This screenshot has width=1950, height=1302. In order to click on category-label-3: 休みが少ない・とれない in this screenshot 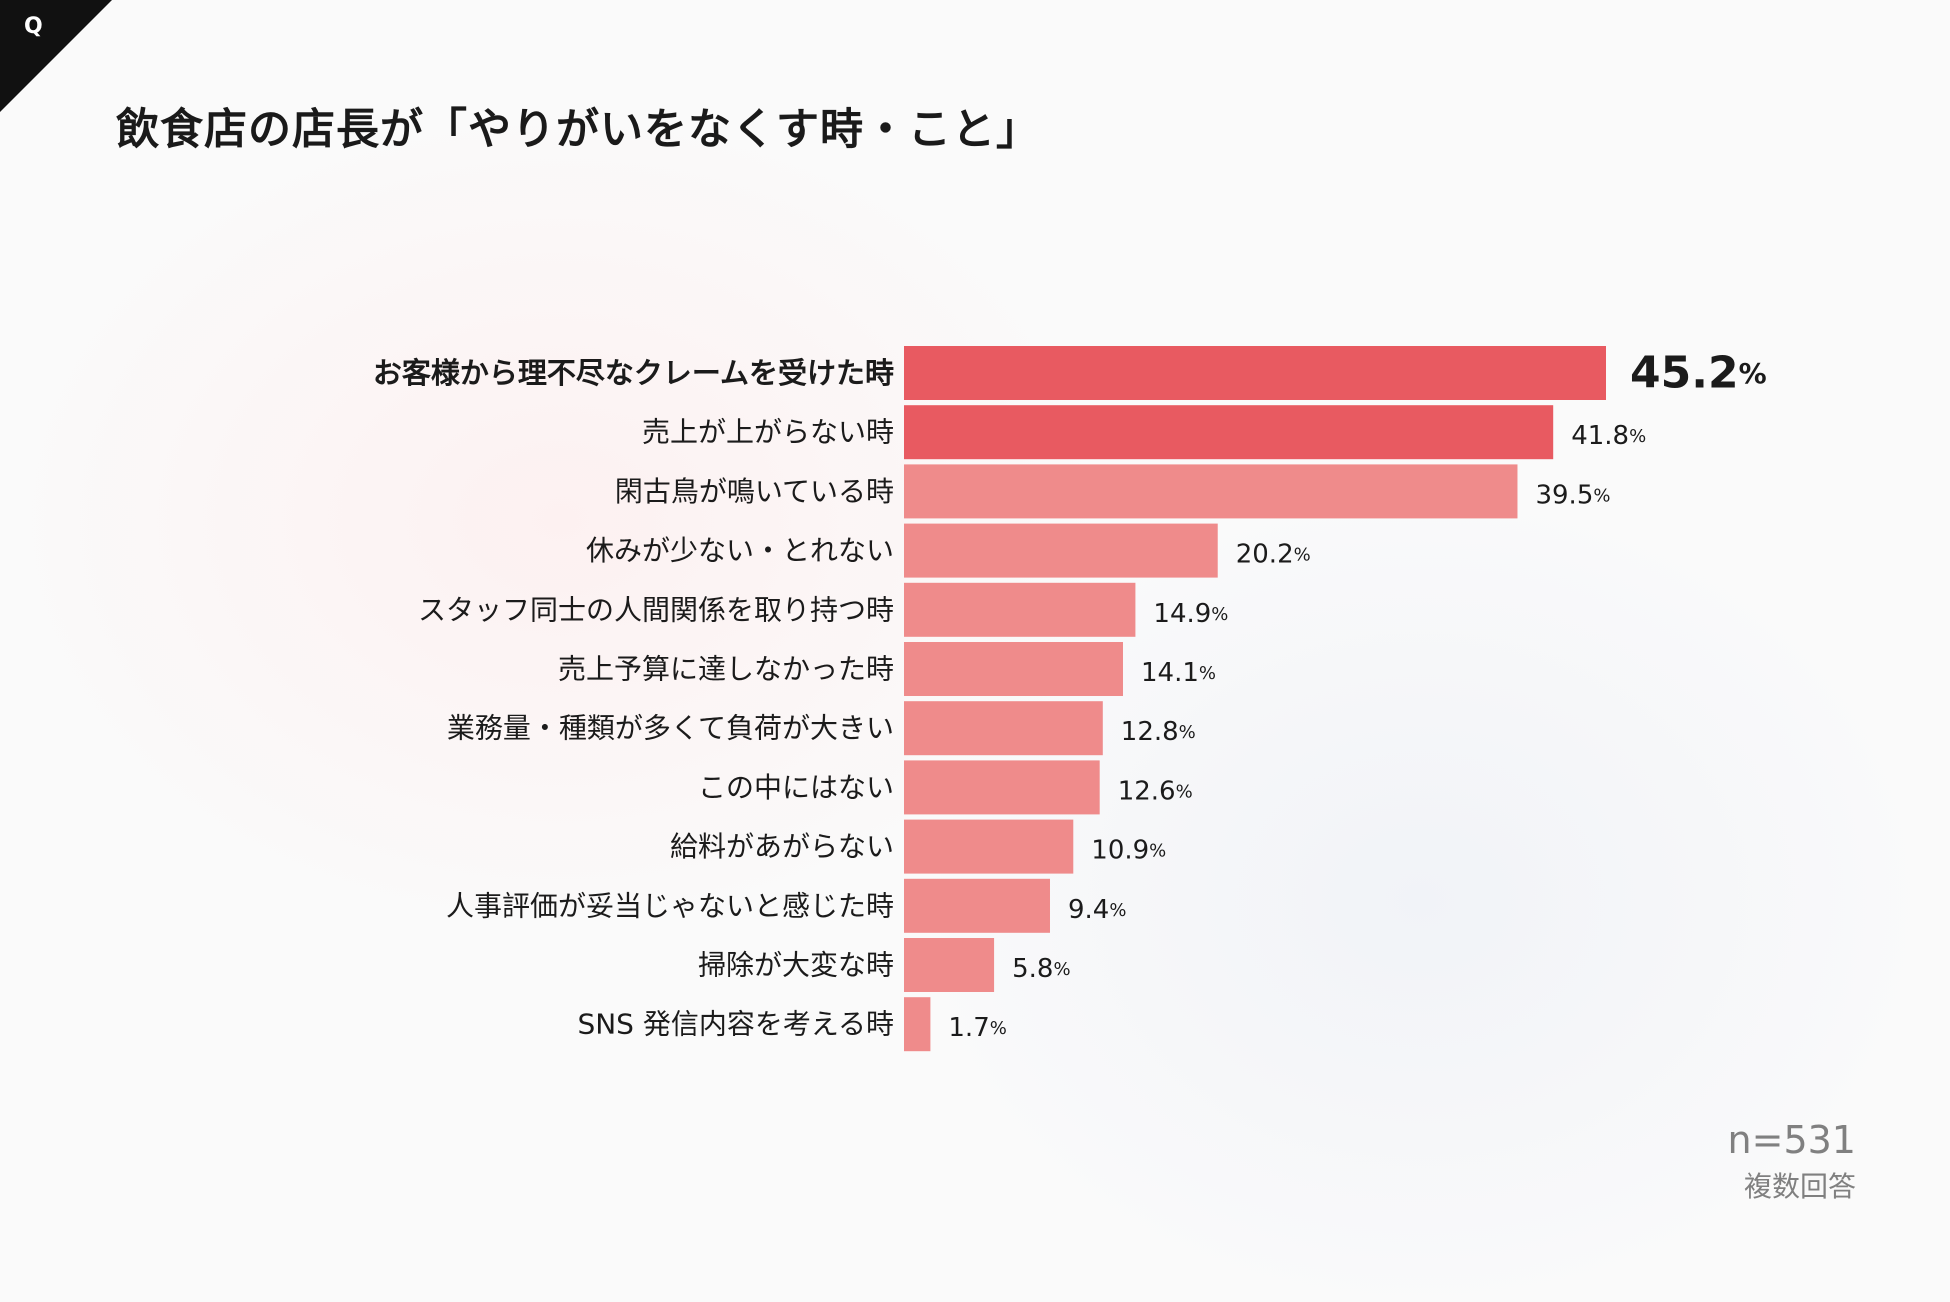, I will do `click(740, 550)`.